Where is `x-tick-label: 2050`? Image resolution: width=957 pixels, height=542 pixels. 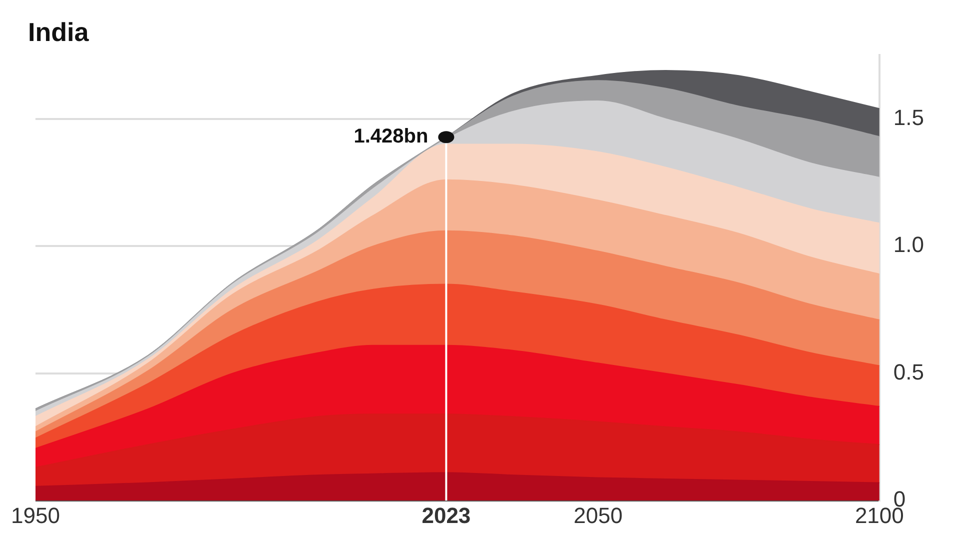
x-tick-label: 2050 is located at coordinates (598, 515).